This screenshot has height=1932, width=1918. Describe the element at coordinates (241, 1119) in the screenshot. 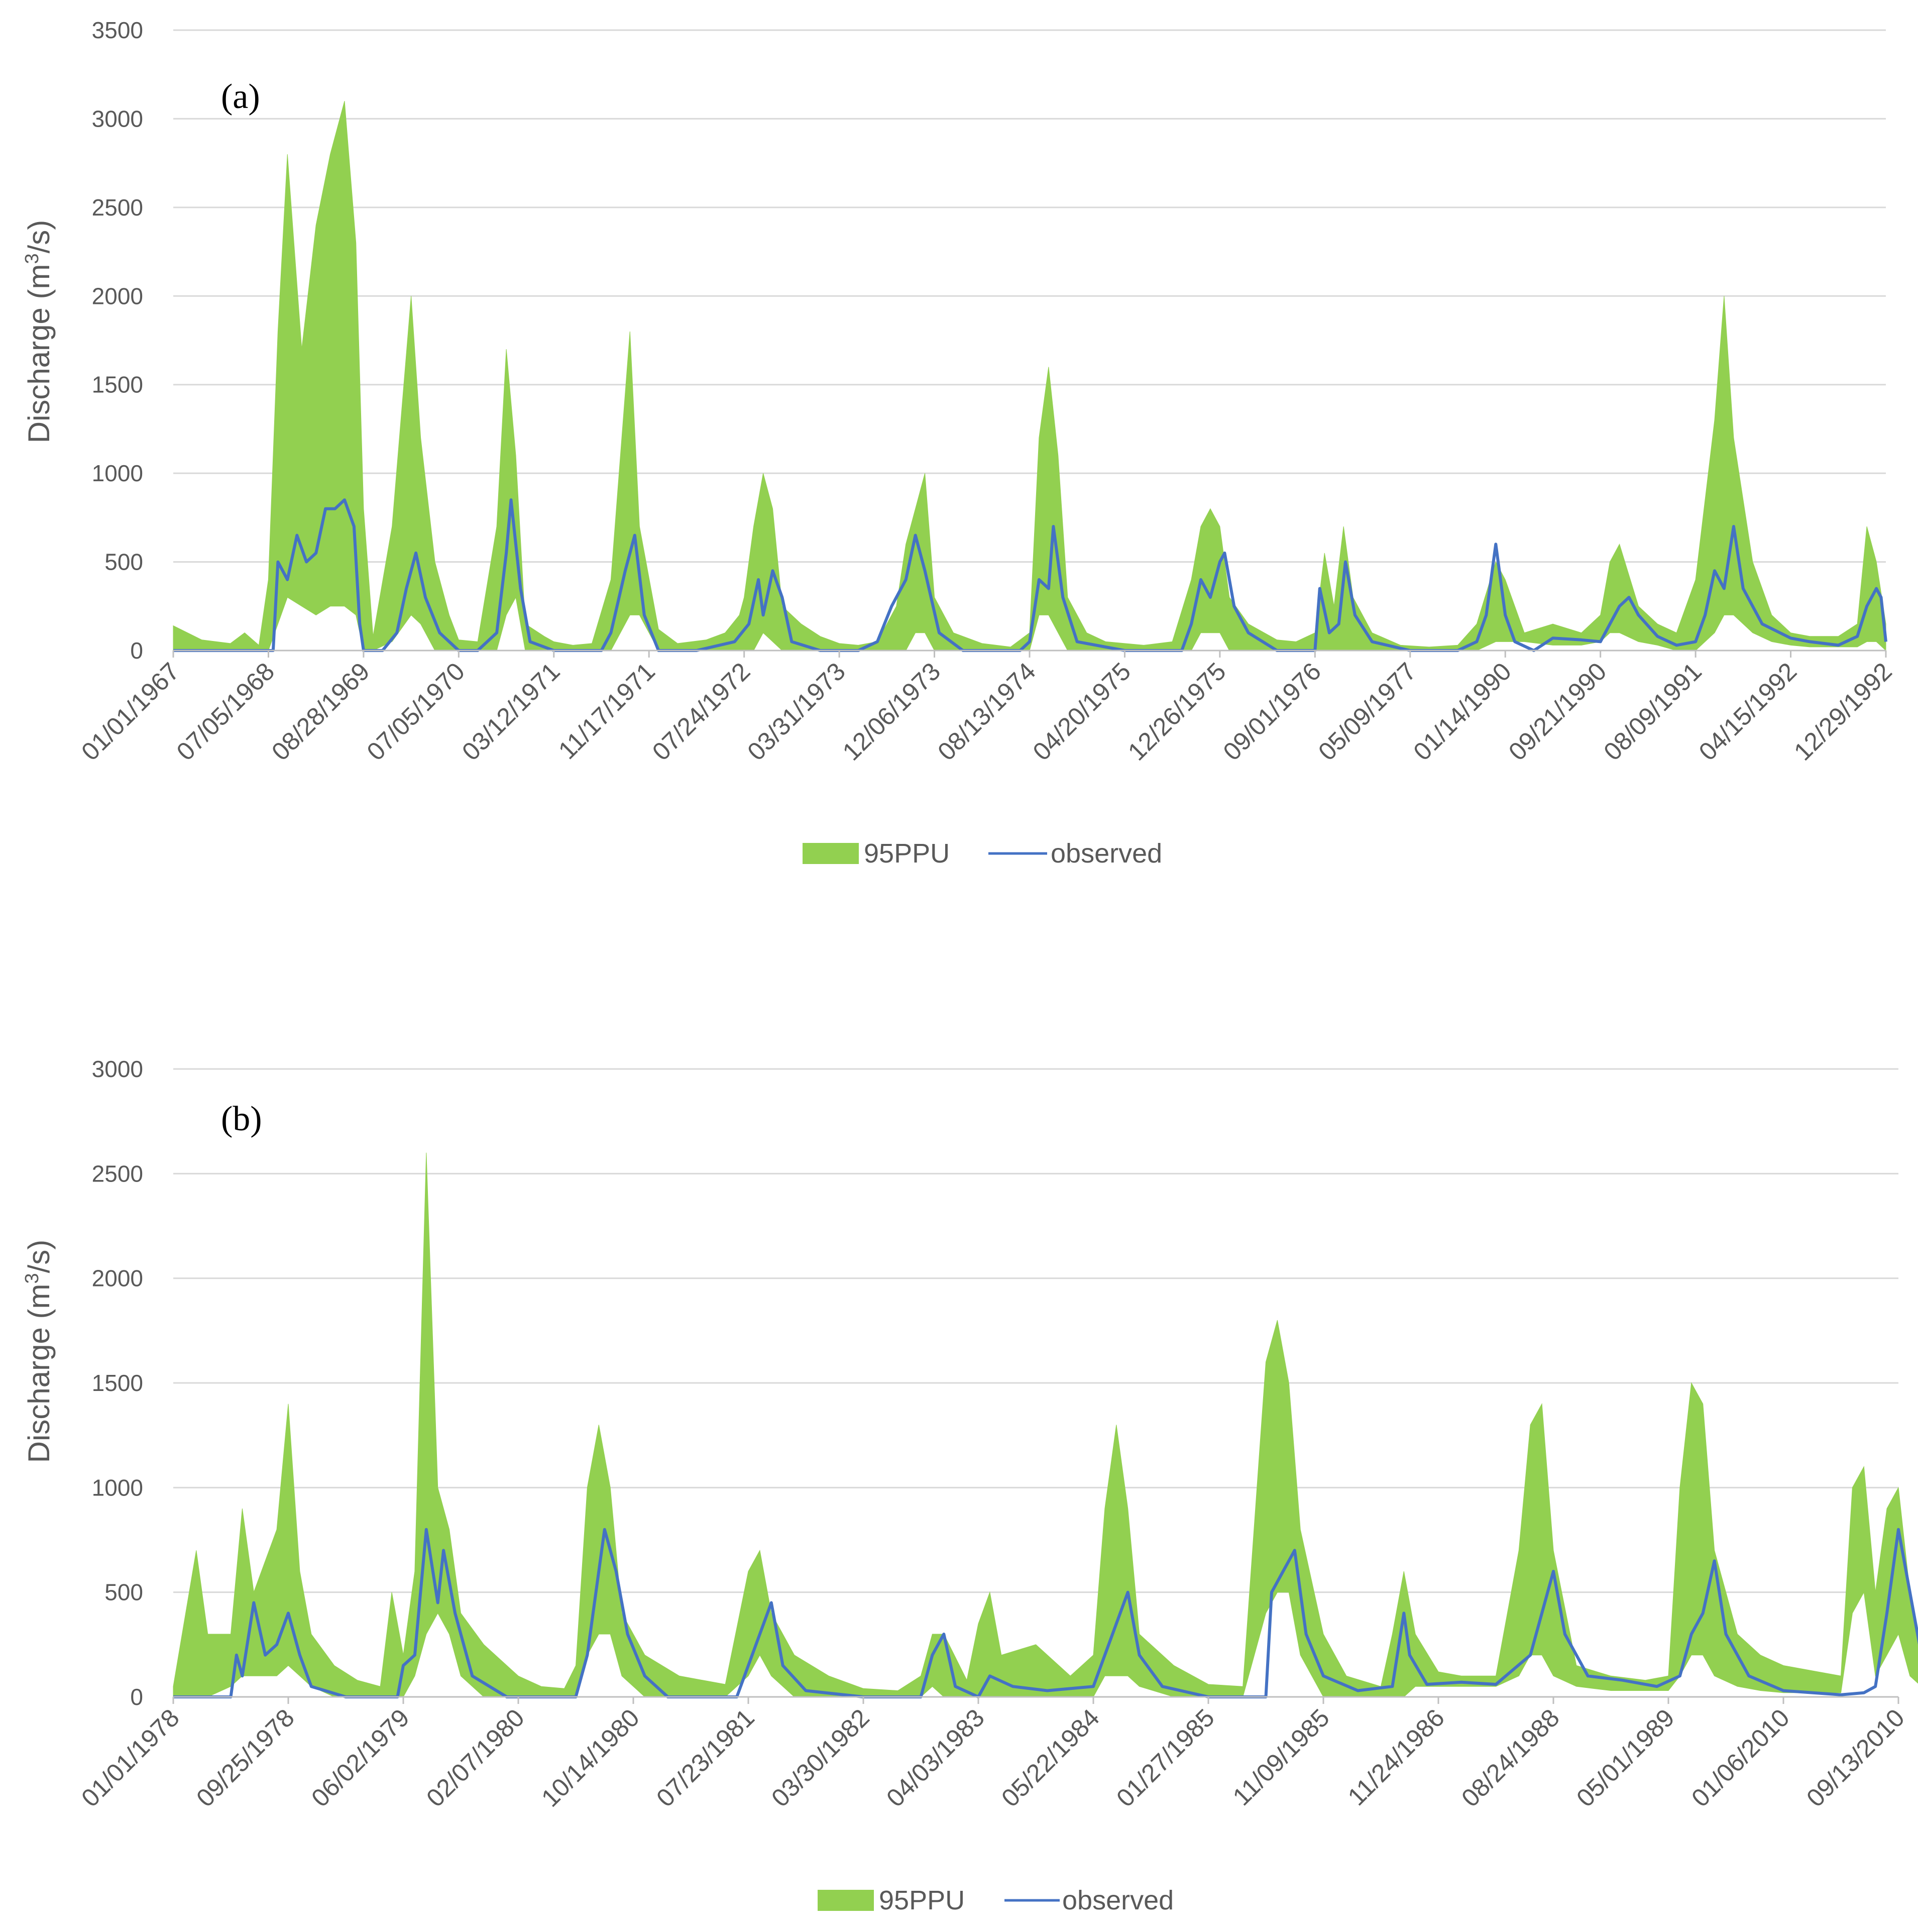

I see `panel-label: (b)` at that location.